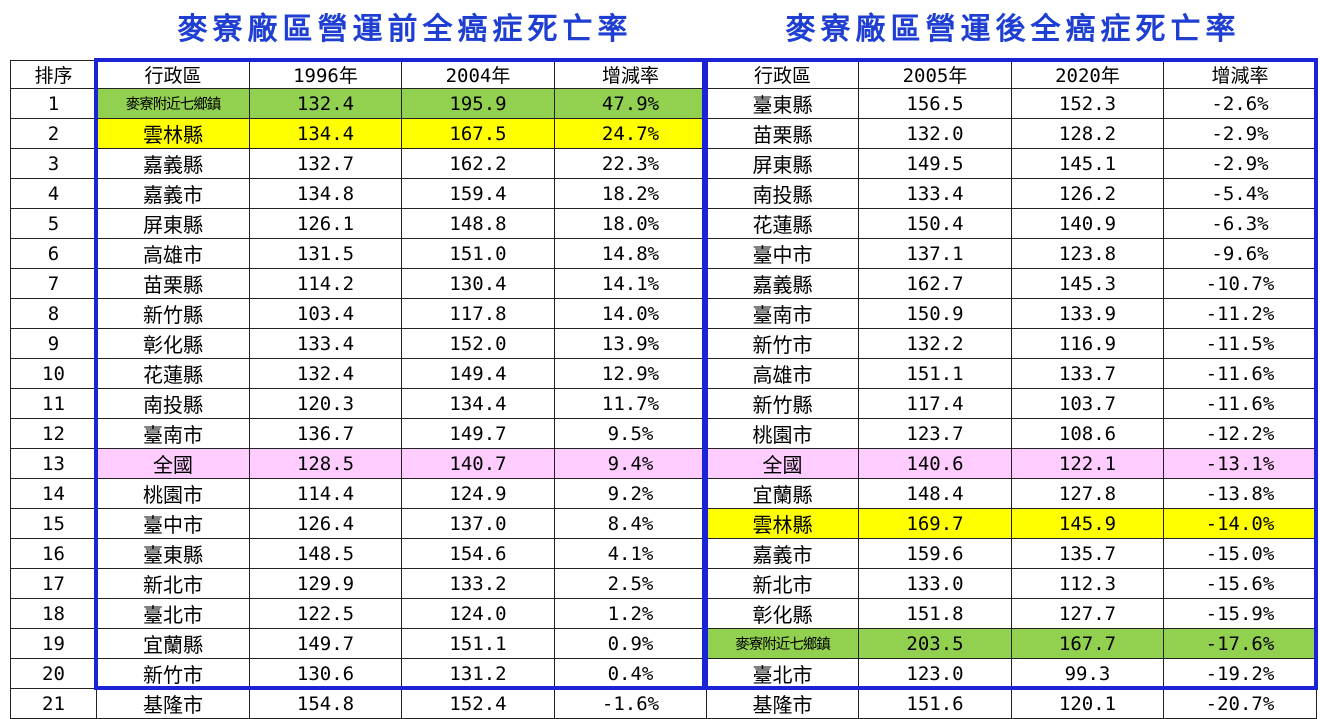 The width and height of the screenshot is (1320, 719). I want to click on right-value-2-cell: 120.1, so click(1087, 703).